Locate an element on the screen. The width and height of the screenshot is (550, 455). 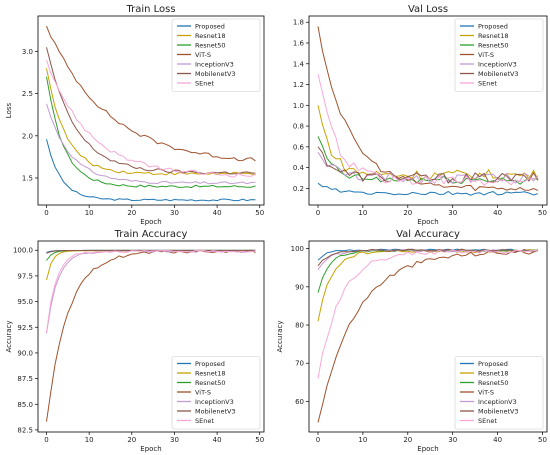
y-tick-label: 0.4 is located at coordinates (299, 168).